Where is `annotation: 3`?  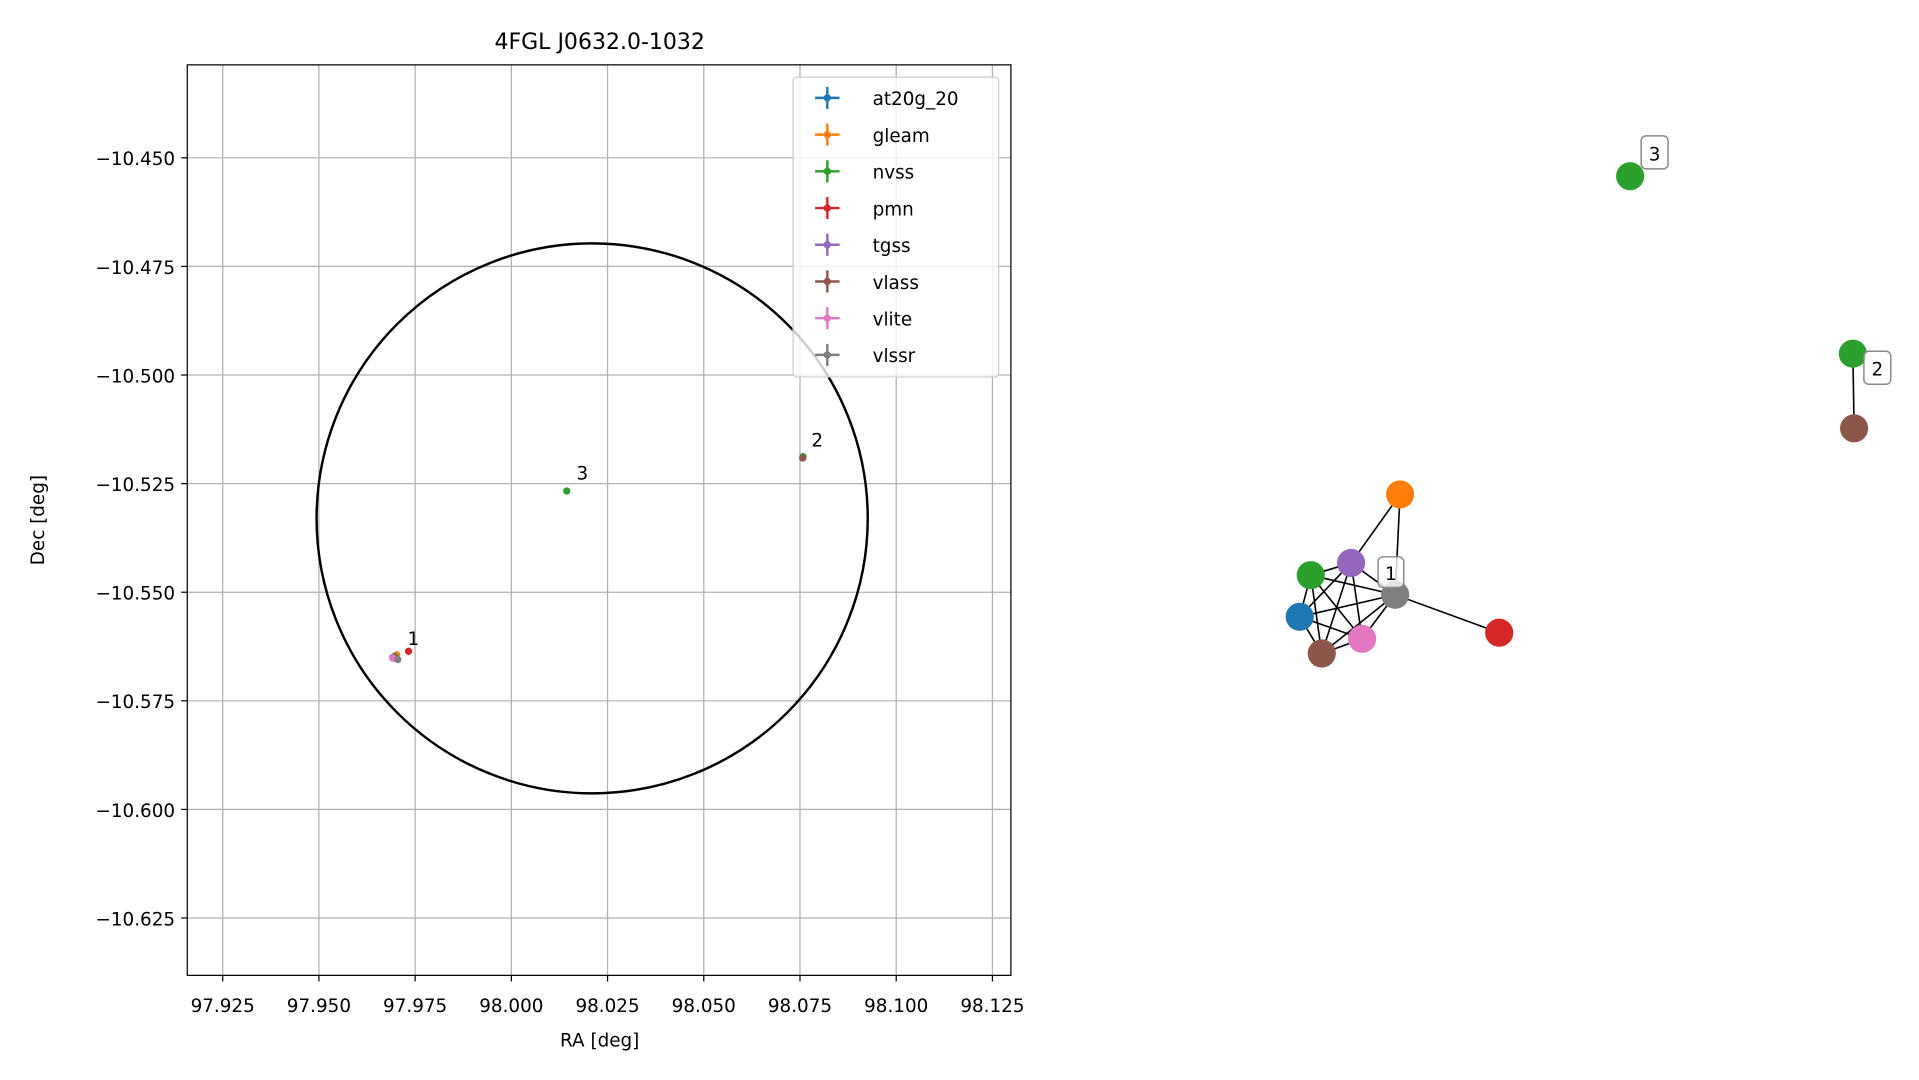
annotation: 3 is located at coordinates (582, 474).